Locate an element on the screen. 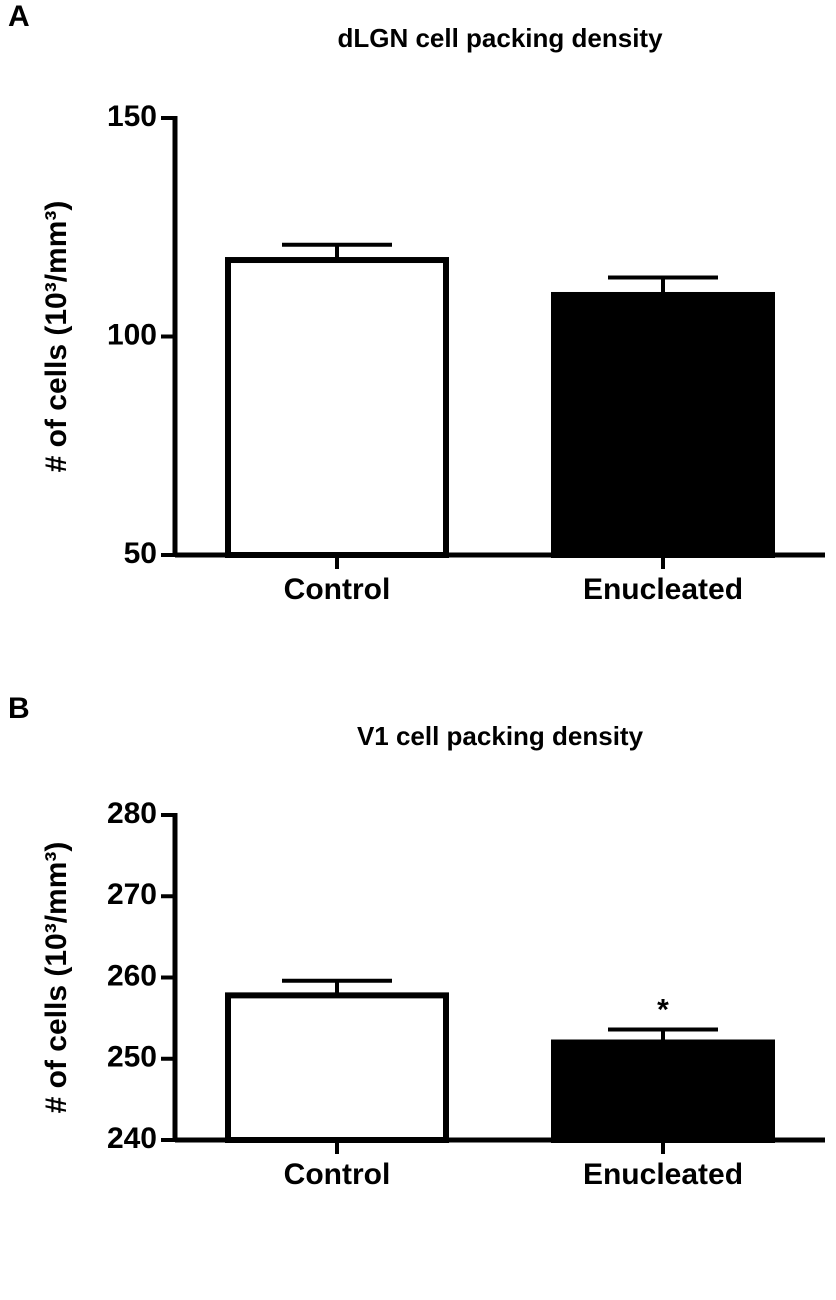 The height and width of the screenshot is (1300, 836). y-tick-label: 150 is located at coordinates (132, 116).